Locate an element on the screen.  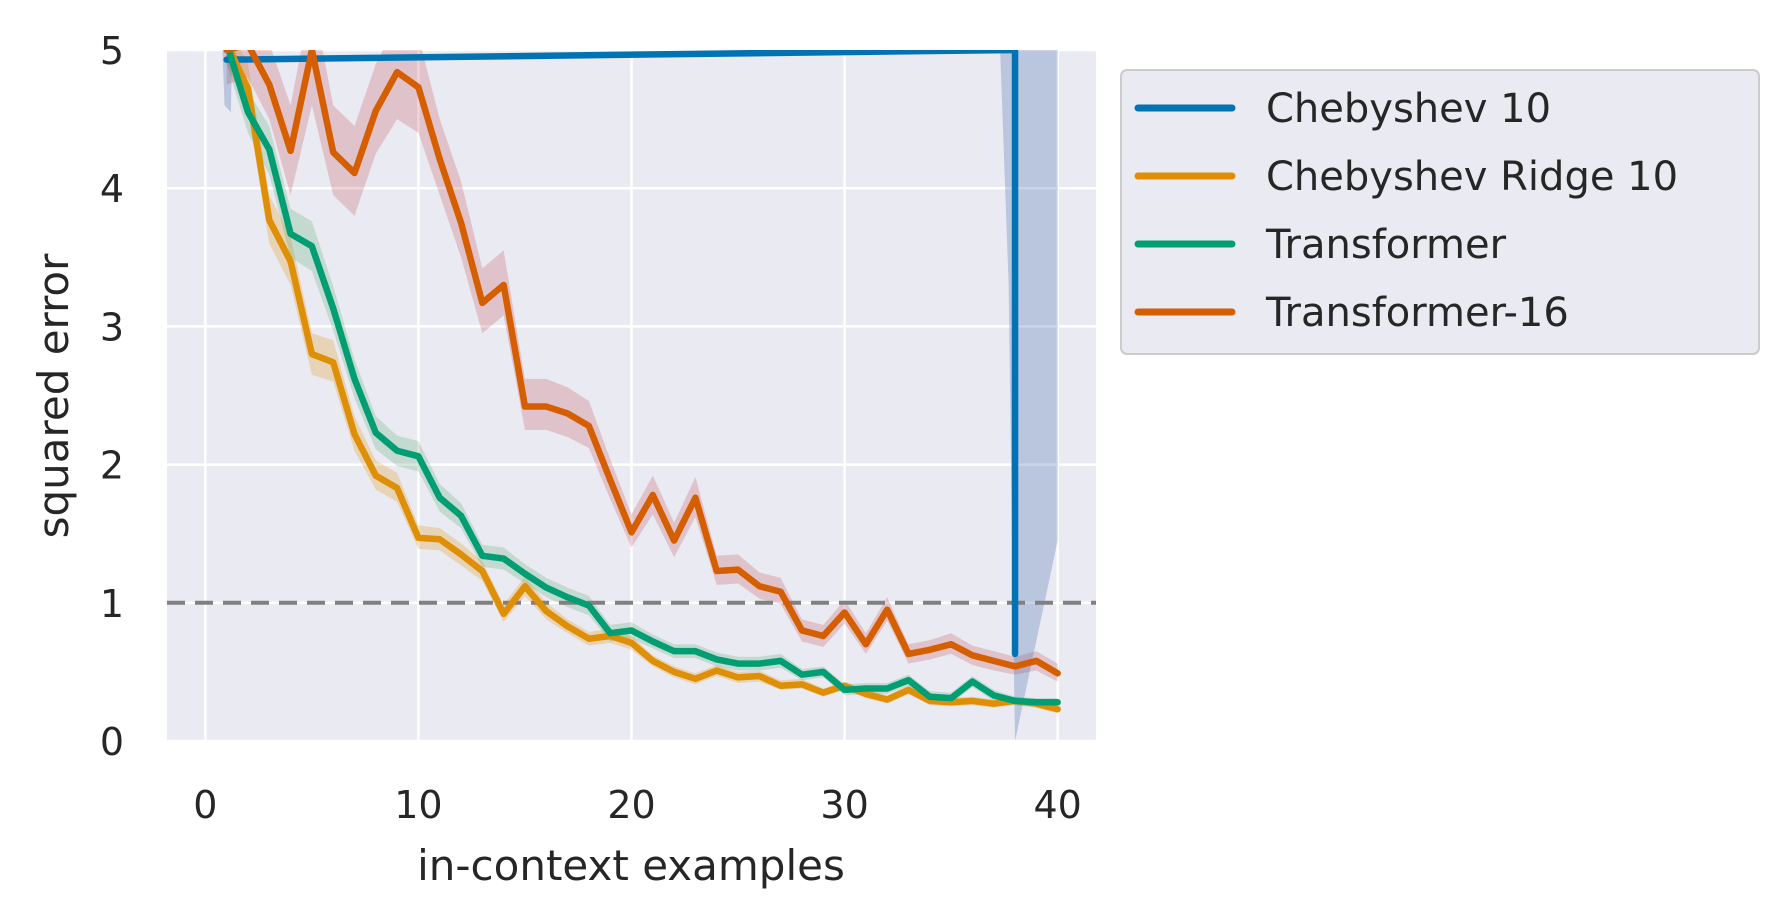
y-tick-label: 2 is located at coordinates (112, 466).